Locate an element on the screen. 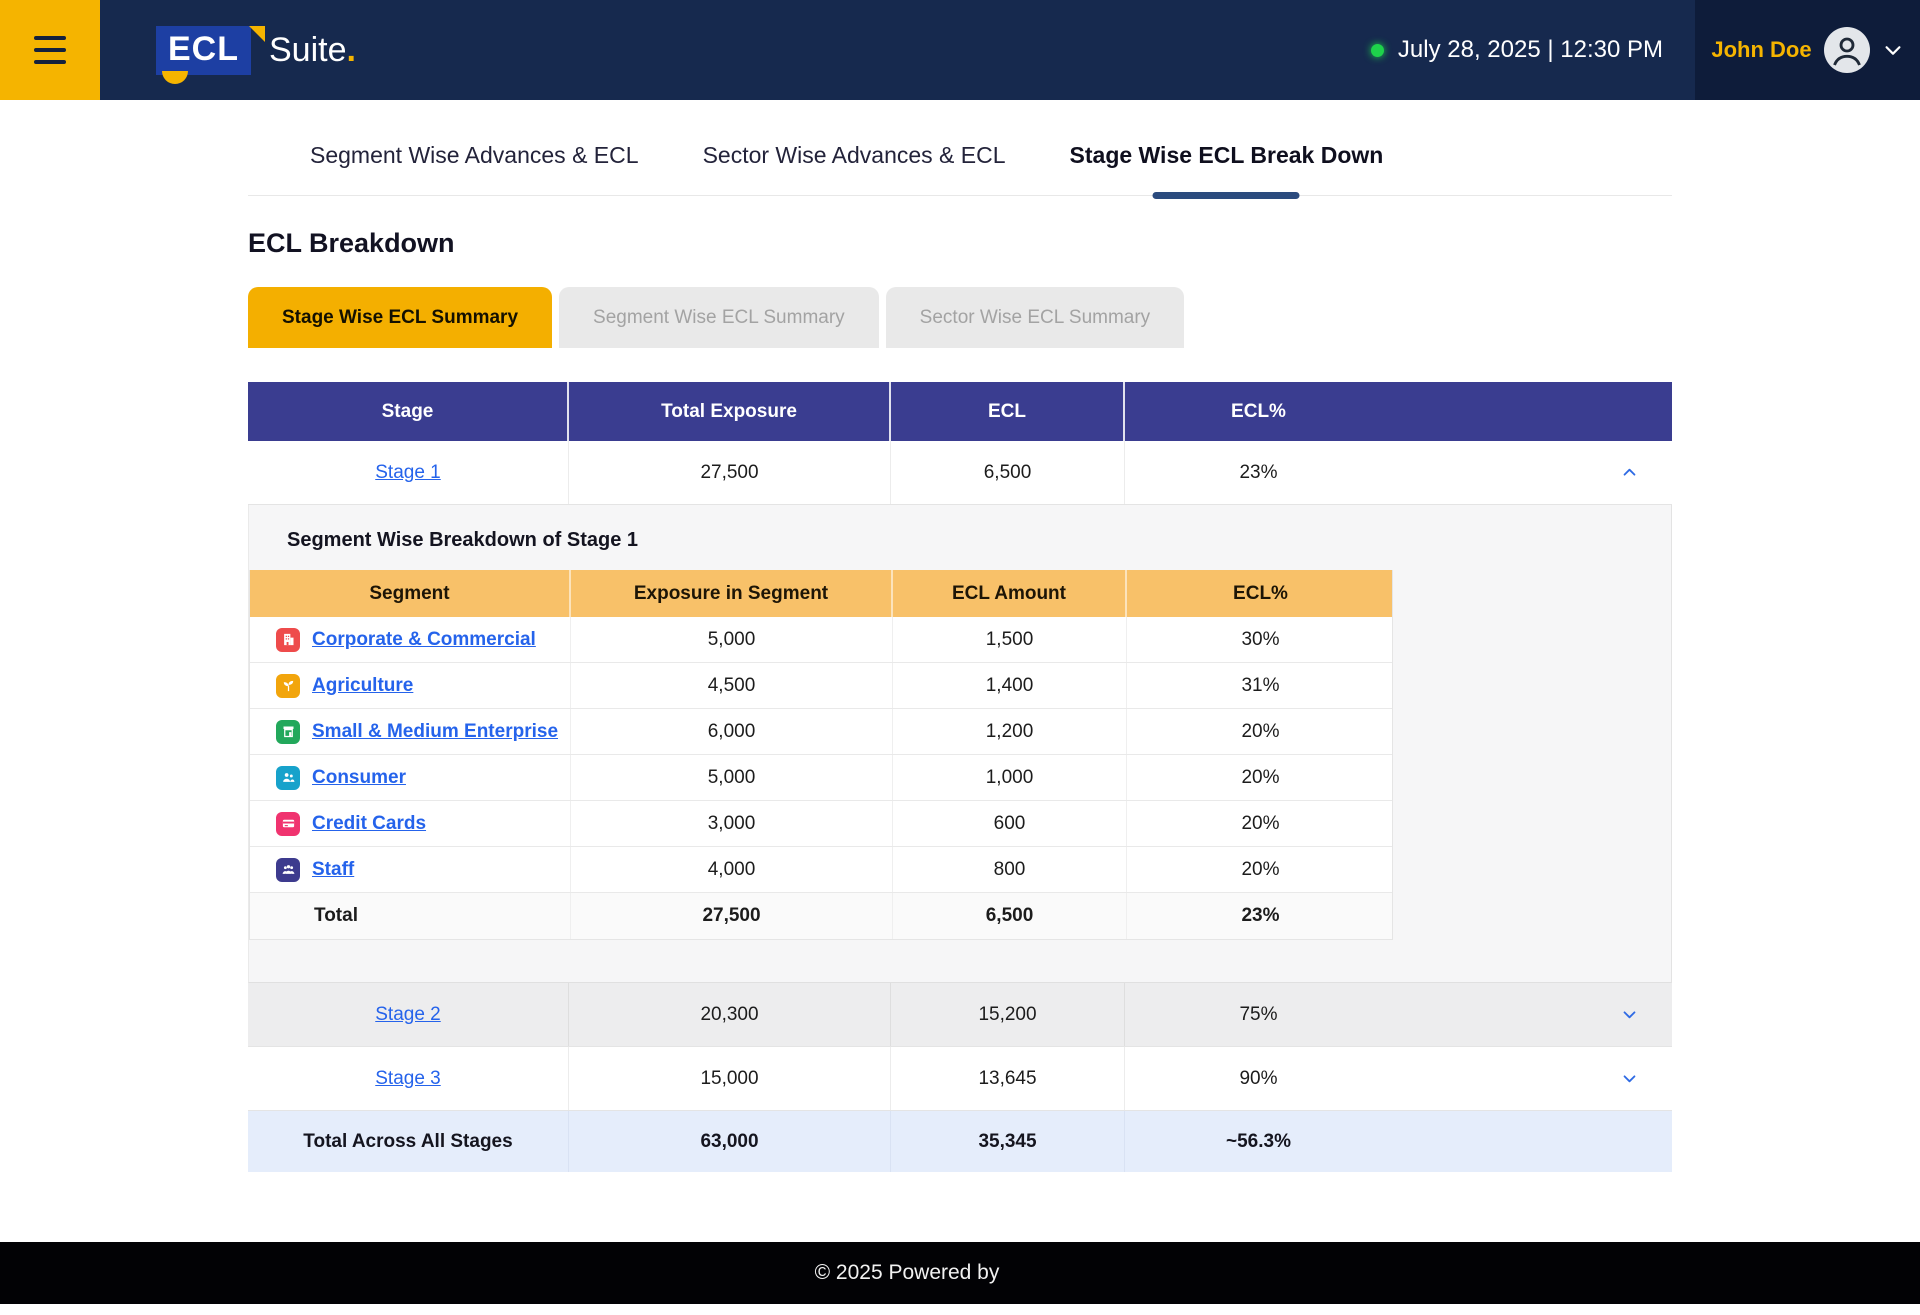 The height and width of the screenshot is (1315, 1920). datetime-display: July 28, 2025 | 12:30 PM is located at coordinates (1516, 50).